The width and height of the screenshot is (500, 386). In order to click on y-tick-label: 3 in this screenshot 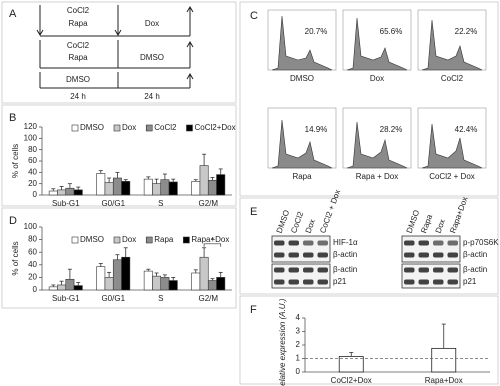, I will do `click(298, 331)`.